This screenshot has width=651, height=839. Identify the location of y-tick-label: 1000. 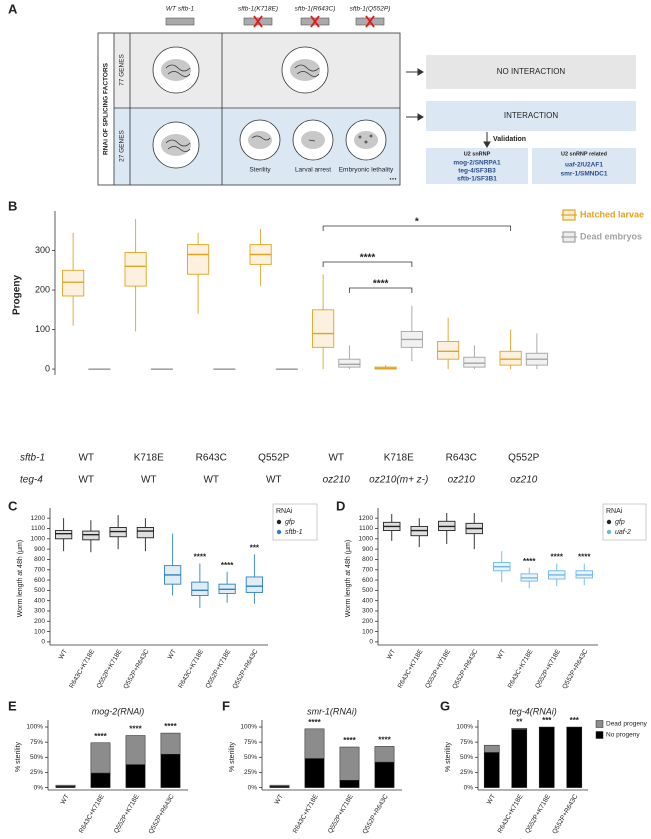
(366, 539).